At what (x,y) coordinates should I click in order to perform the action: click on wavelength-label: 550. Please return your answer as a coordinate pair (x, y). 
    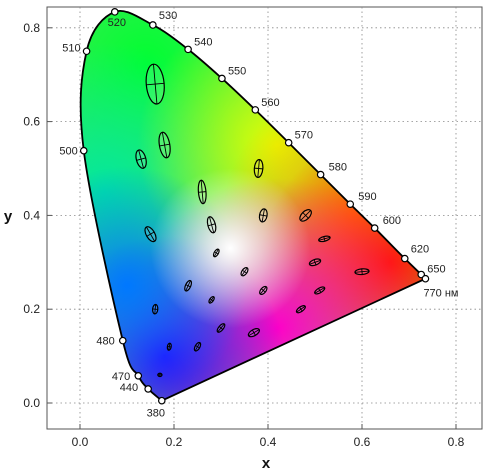
    Looking at the image, I should click on (237, 71).